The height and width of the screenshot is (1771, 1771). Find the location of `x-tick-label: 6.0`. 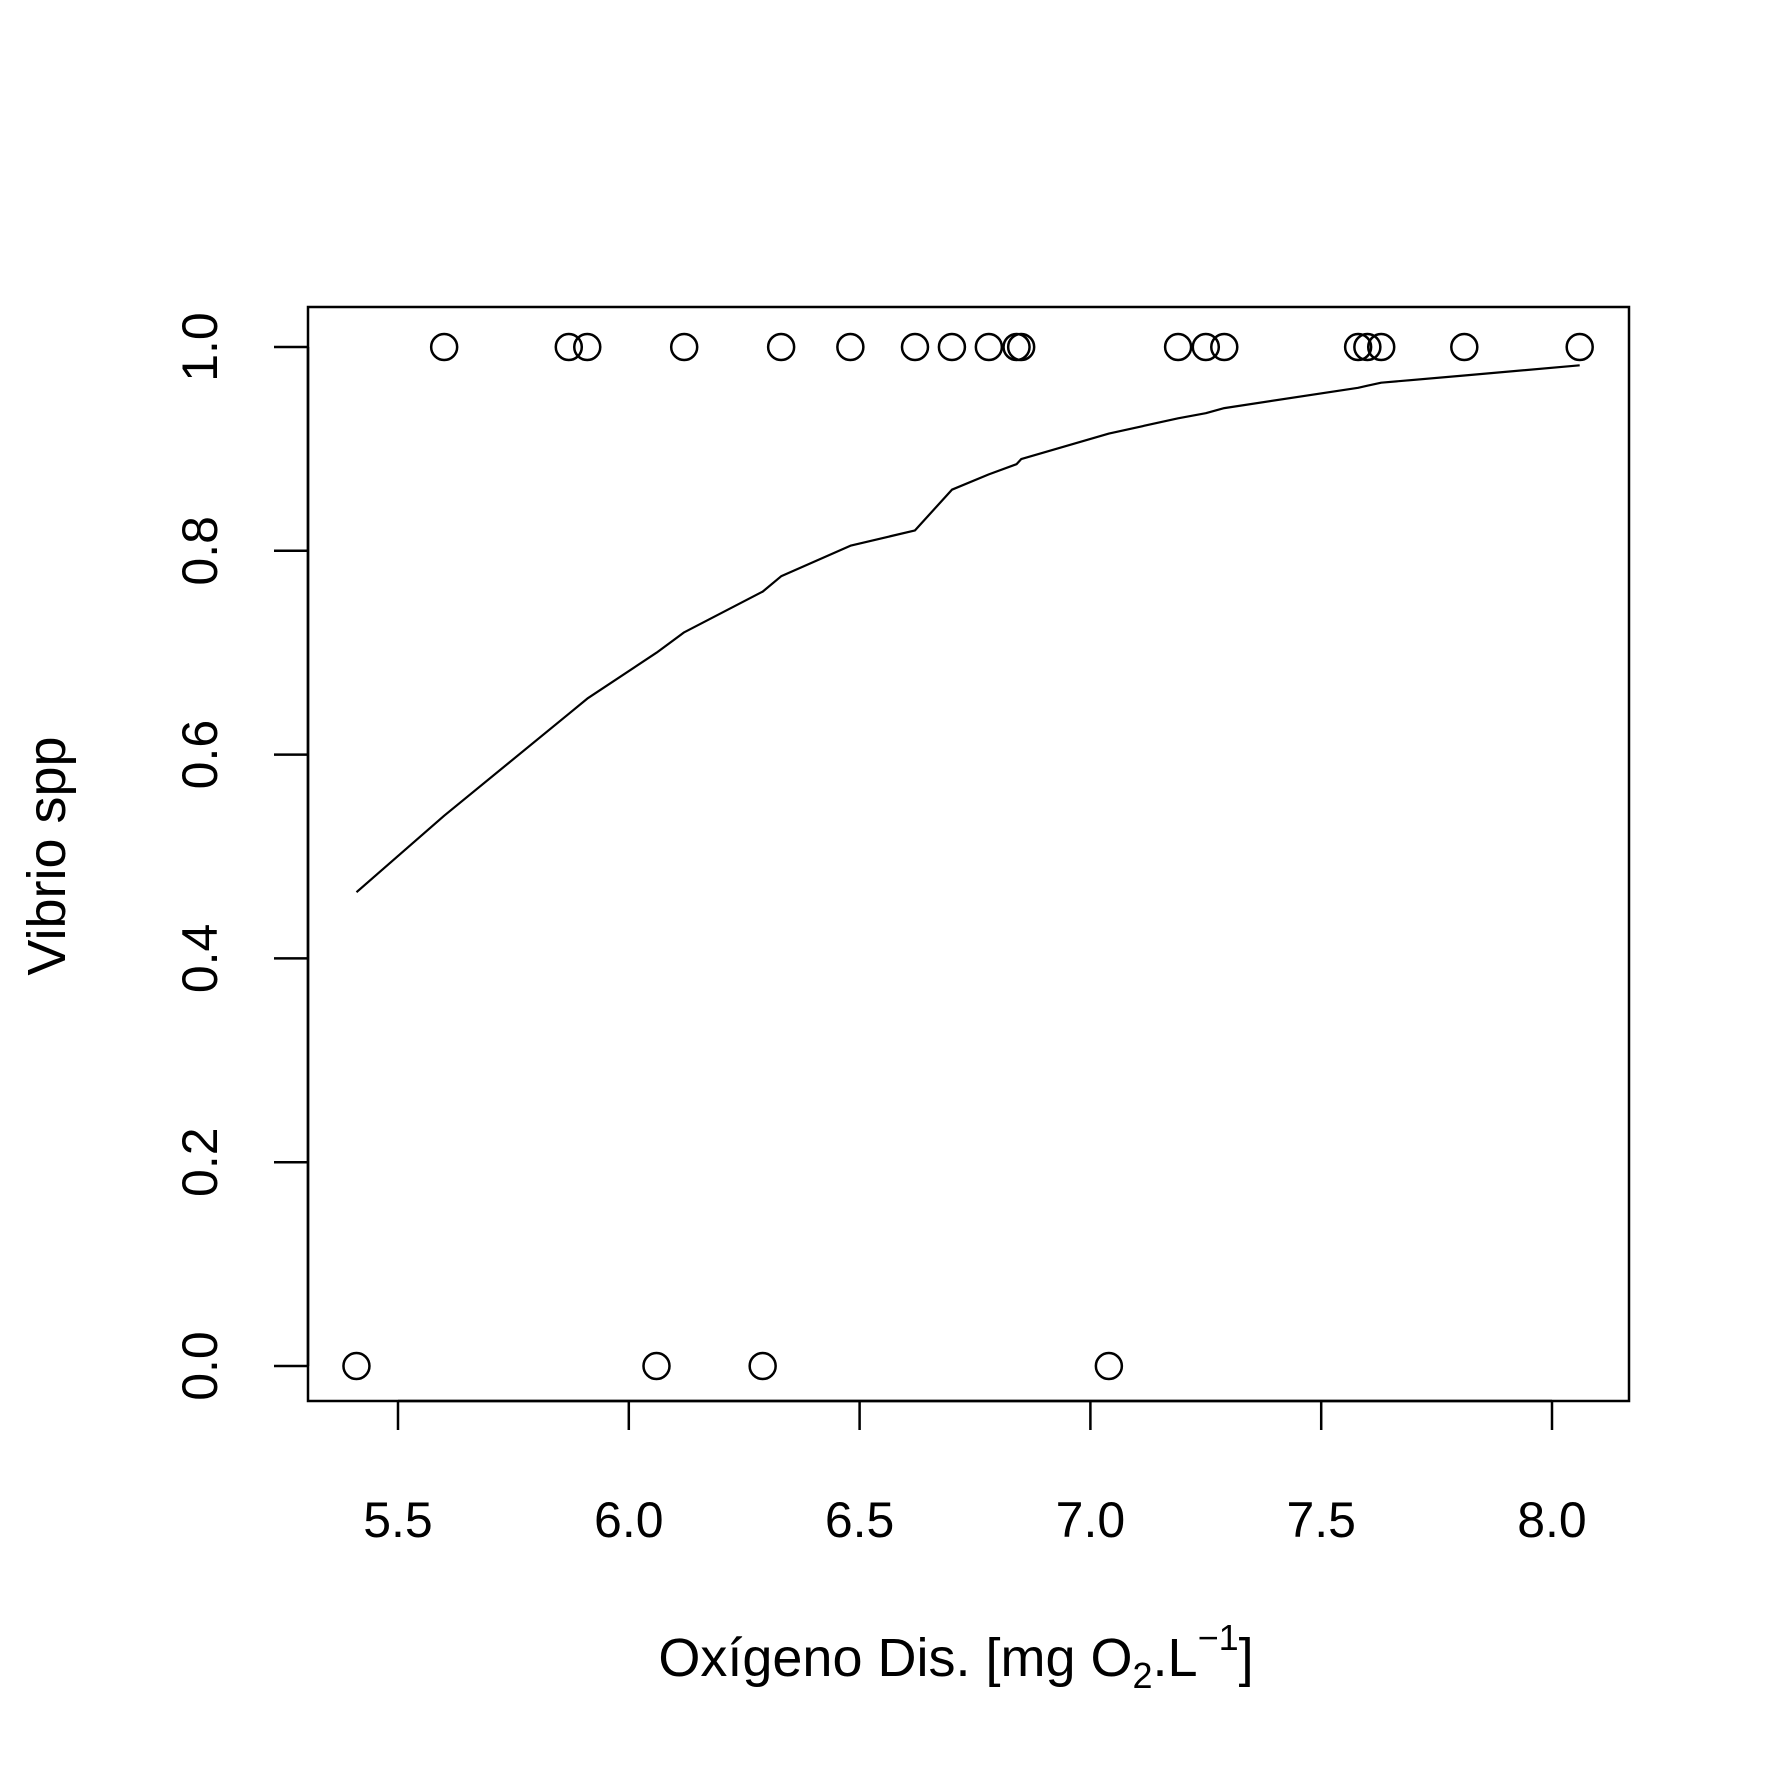

x-tick-label: 6.0 is located at coordinates (629, 1520).